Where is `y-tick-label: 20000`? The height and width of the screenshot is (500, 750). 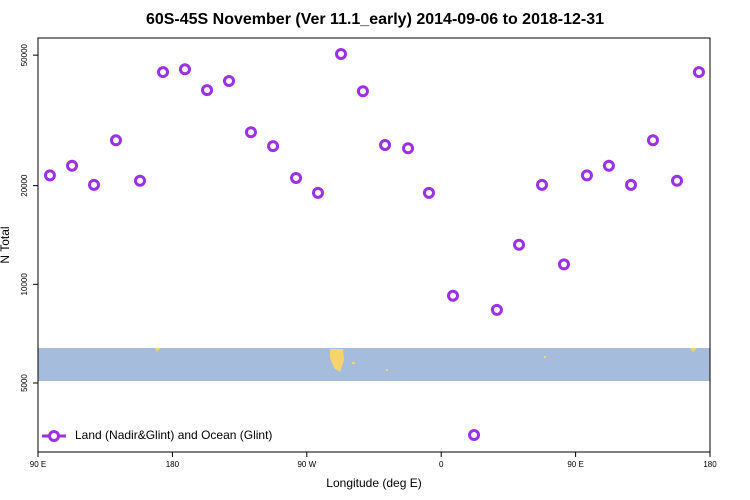
y-tick-label: 20000 is located at coordinates (24, 185).